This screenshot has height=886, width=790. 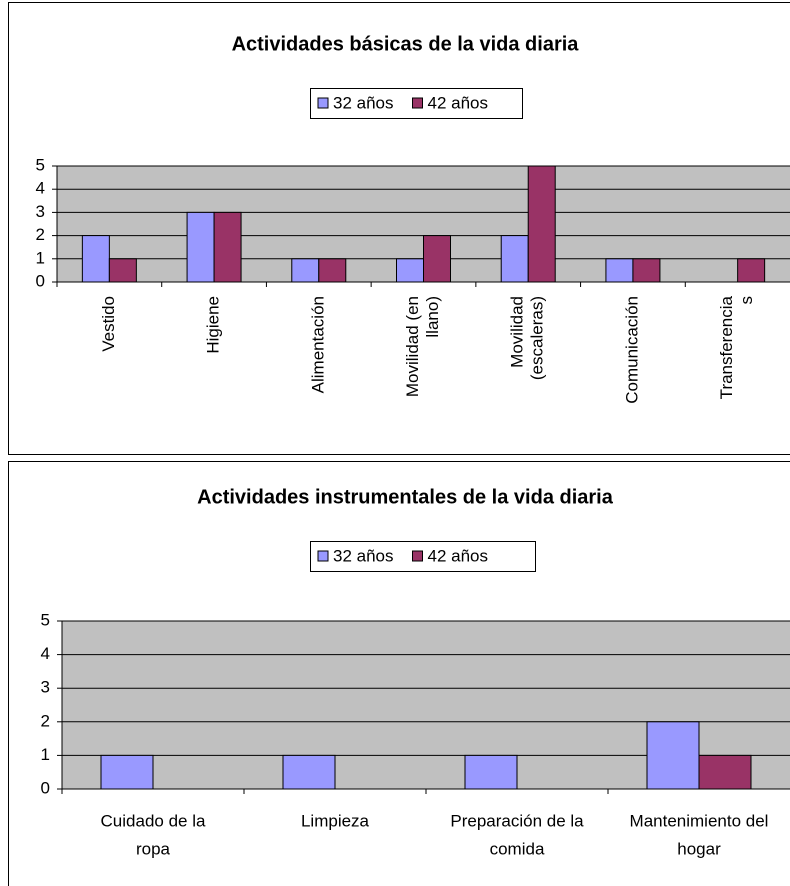 I want to click on x-tick-label: comida, so click(x=517, y=848).